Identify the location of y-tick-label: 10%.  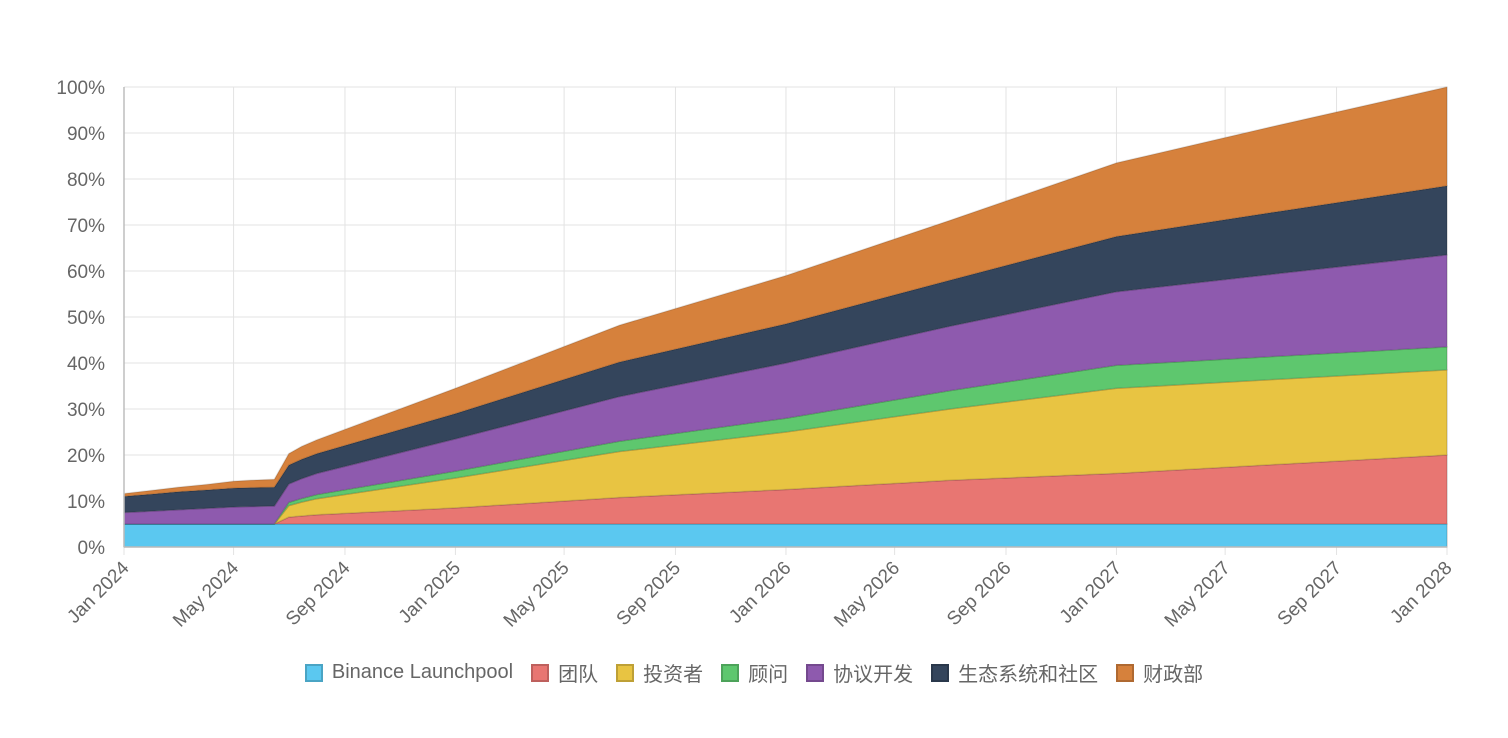
(86, 502).